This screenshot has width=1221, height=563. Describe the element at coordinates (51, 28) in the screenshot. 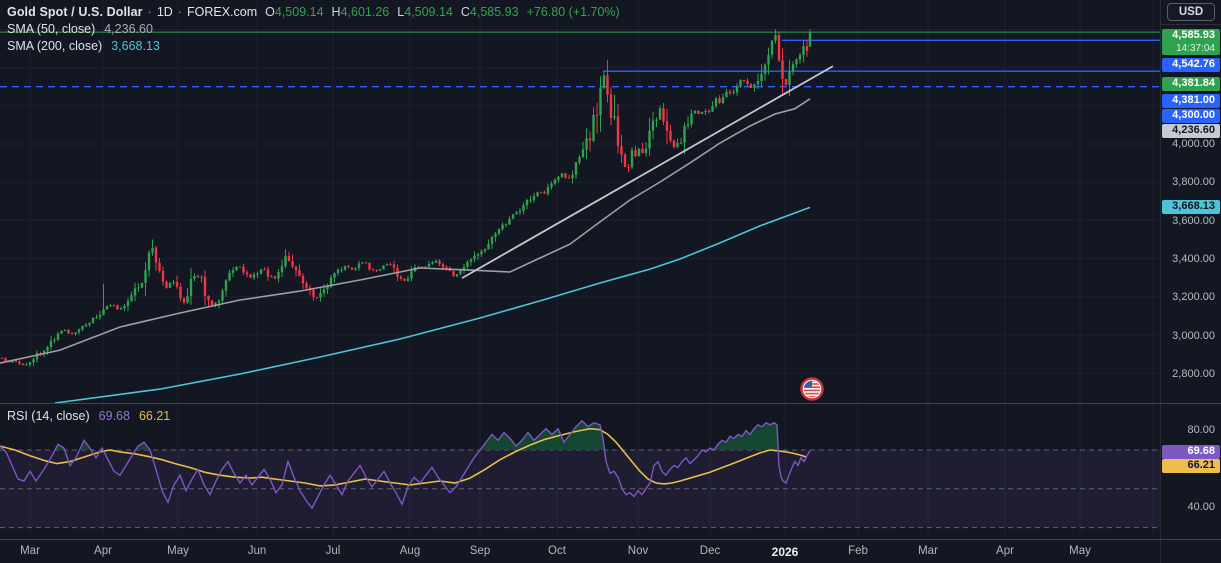

I see `sma50-label: SMA (50, close)` at that location.